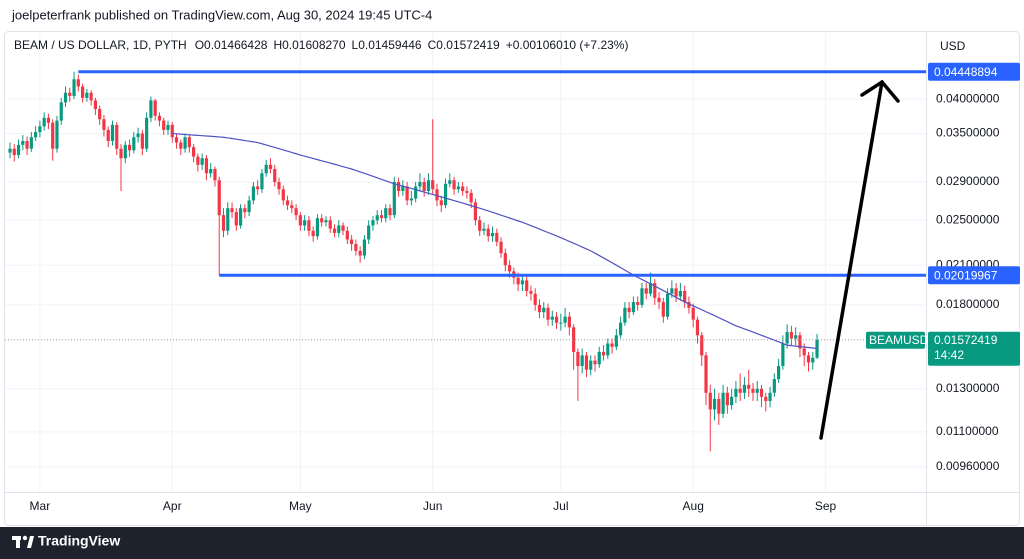  What do you see at coordinates (512, 543) in the screenshot?
I see `footer` at bounding box center [512, 543].